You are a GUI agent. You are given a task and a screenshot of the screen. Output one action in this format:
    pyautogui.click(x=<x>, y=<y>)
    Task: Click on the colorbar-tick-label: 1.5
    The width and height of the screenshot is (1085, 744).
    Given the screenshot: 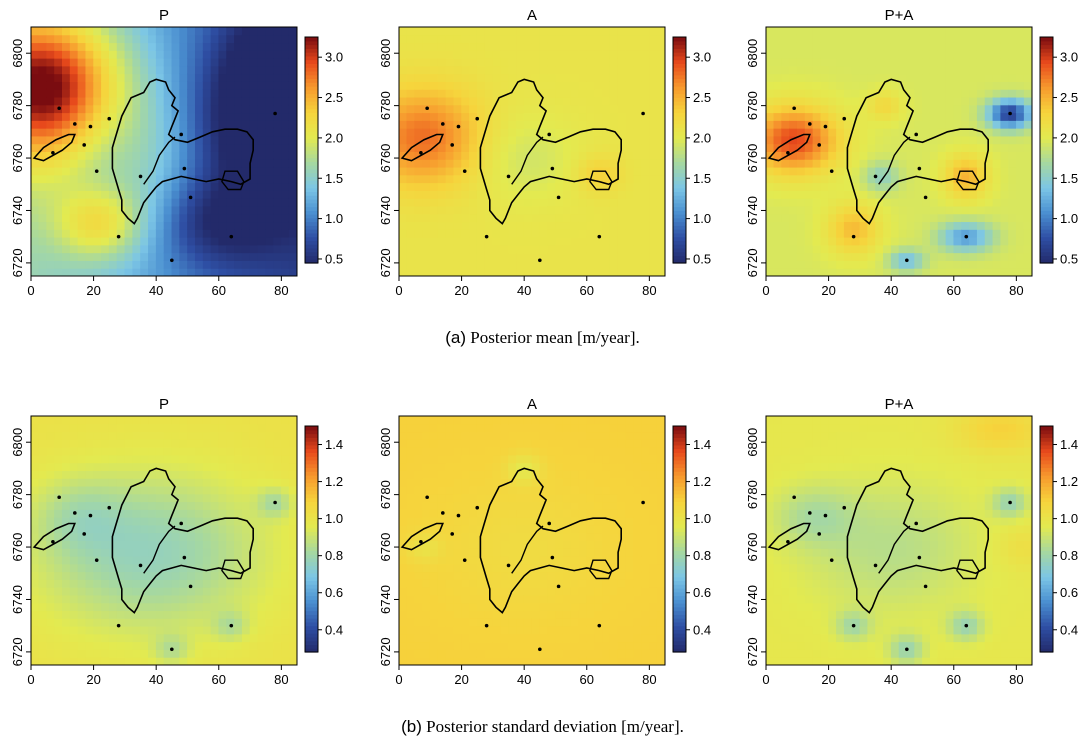 What is the action you would take?
    pyautogui.click(x=1069, y=178)
    